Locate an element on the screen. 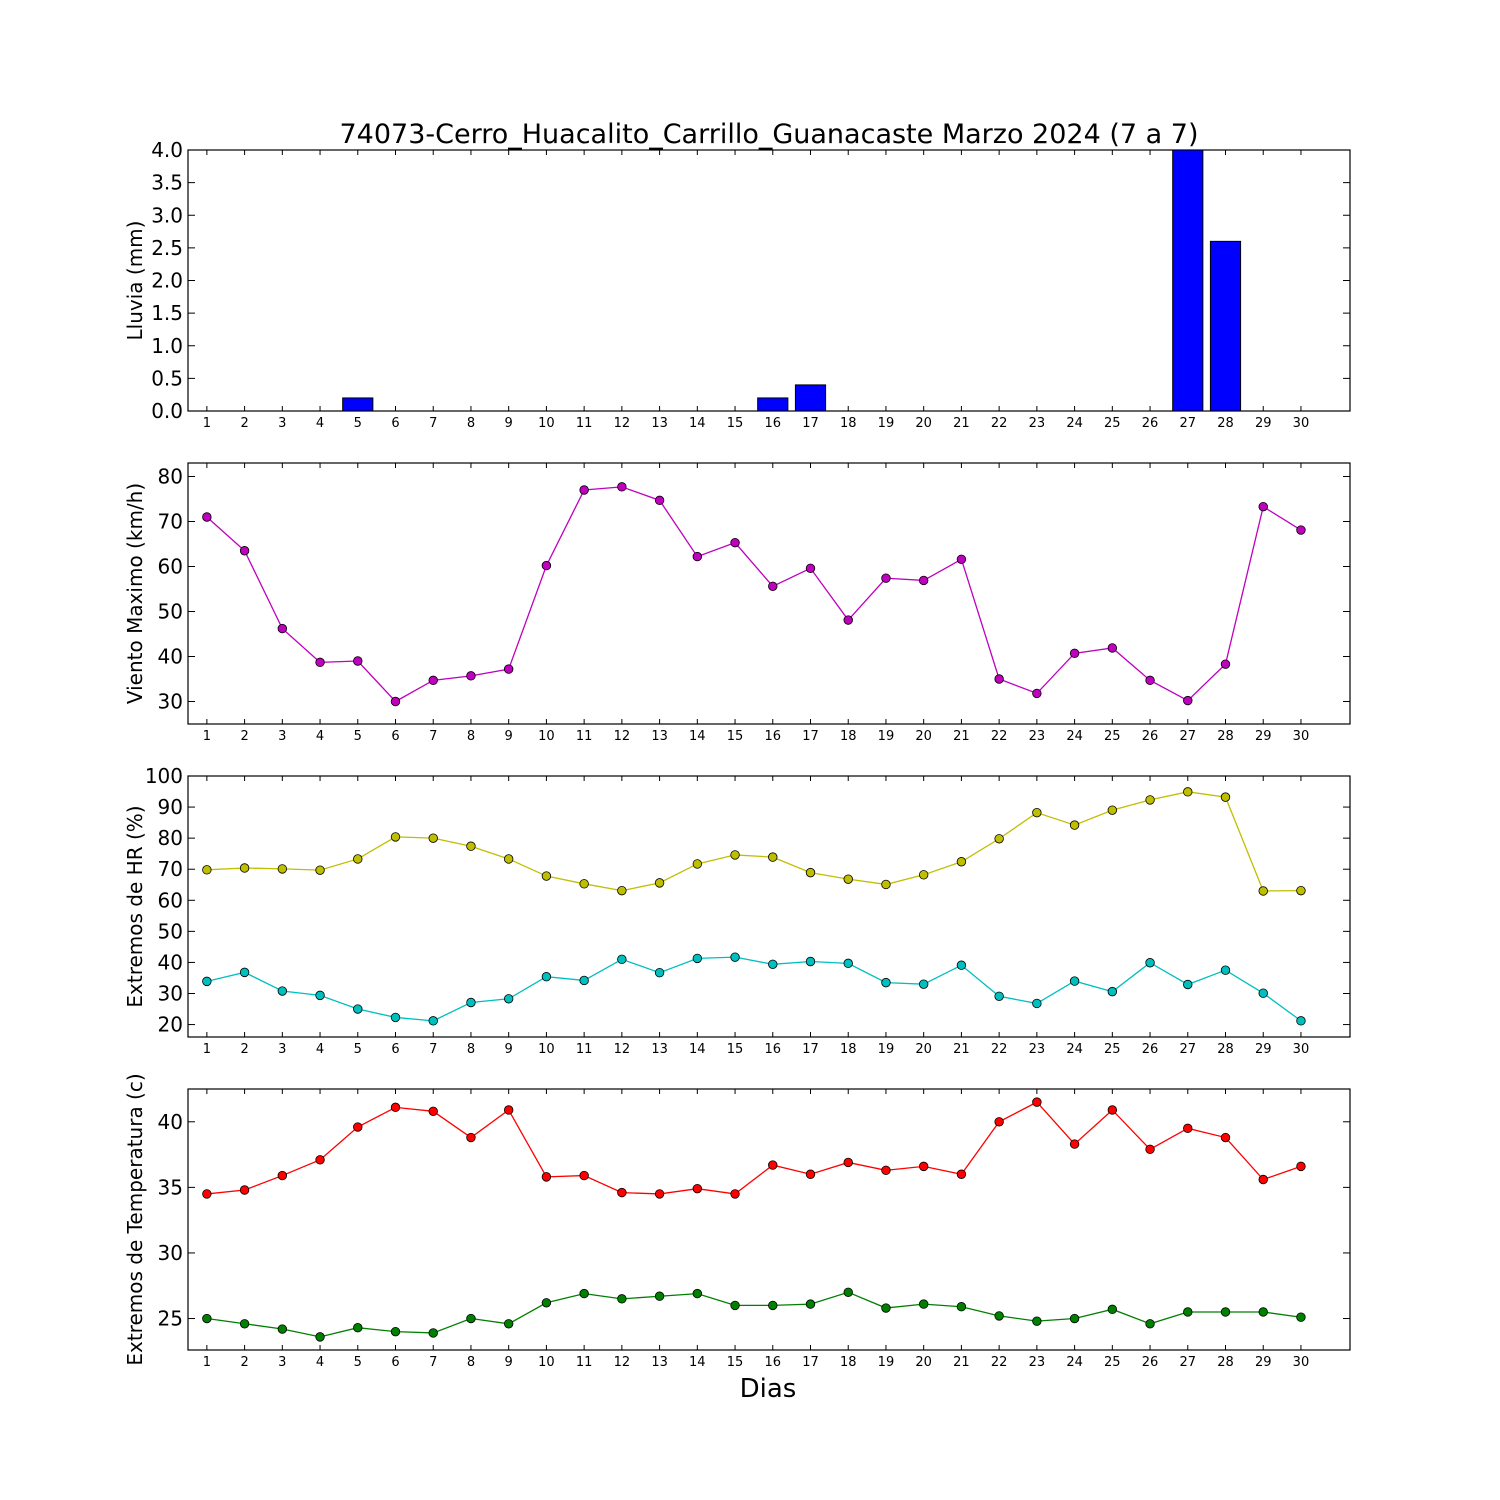  y-tick-label: 60 is located at coordinates (170, 567).